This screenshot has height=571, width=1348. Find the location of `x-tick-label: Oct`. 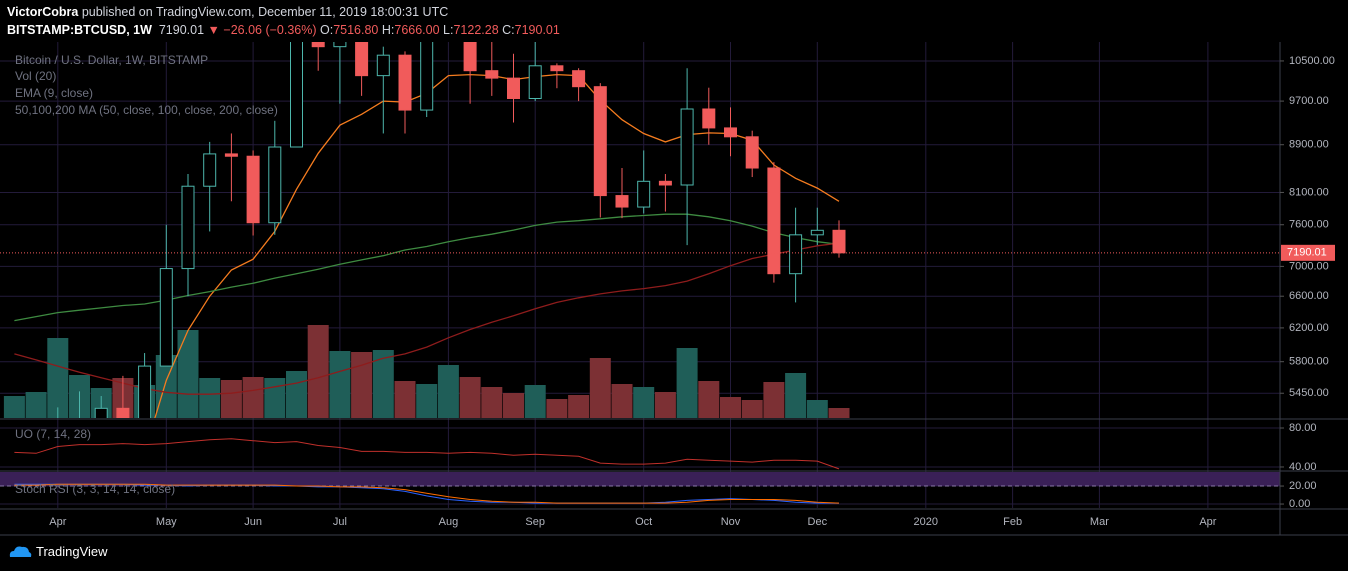

x-tick-label: Oct is located at coordinates (643, 522).